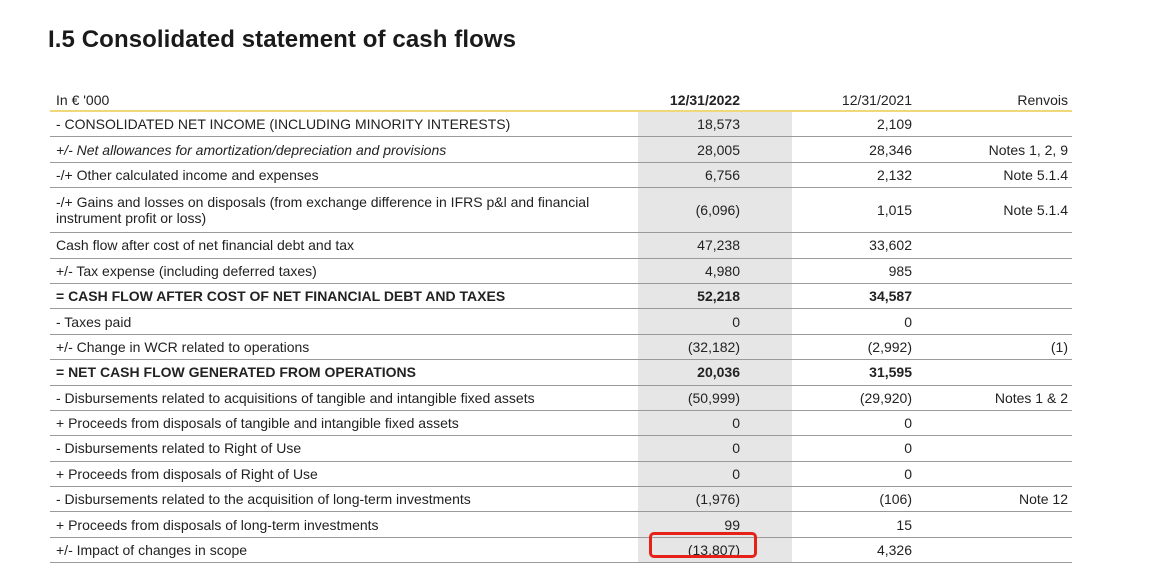  Describe the element at coordinates (866, 398) in the screenshot. I see `value-2021: (29,920)` at that location.